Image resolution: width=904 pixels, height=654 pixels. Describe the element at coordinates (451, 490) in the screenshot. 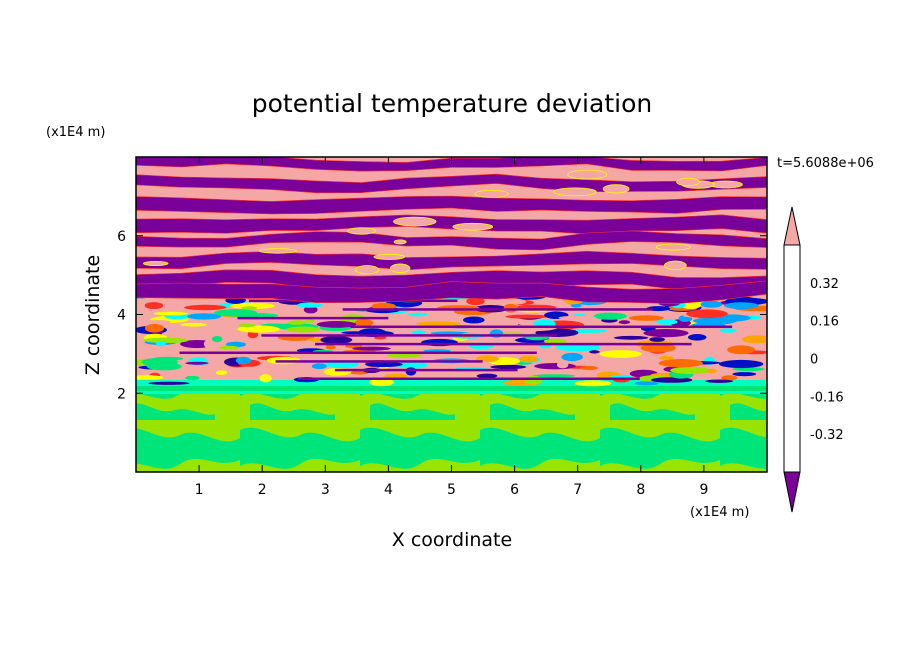

I see `x-tick-label: 5` at that location.